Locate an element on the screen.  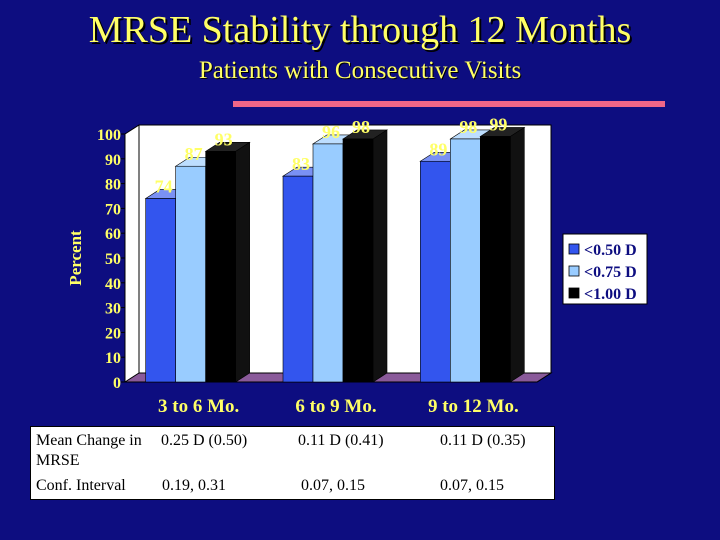
accent-rule is located at coordinates (449, 104).